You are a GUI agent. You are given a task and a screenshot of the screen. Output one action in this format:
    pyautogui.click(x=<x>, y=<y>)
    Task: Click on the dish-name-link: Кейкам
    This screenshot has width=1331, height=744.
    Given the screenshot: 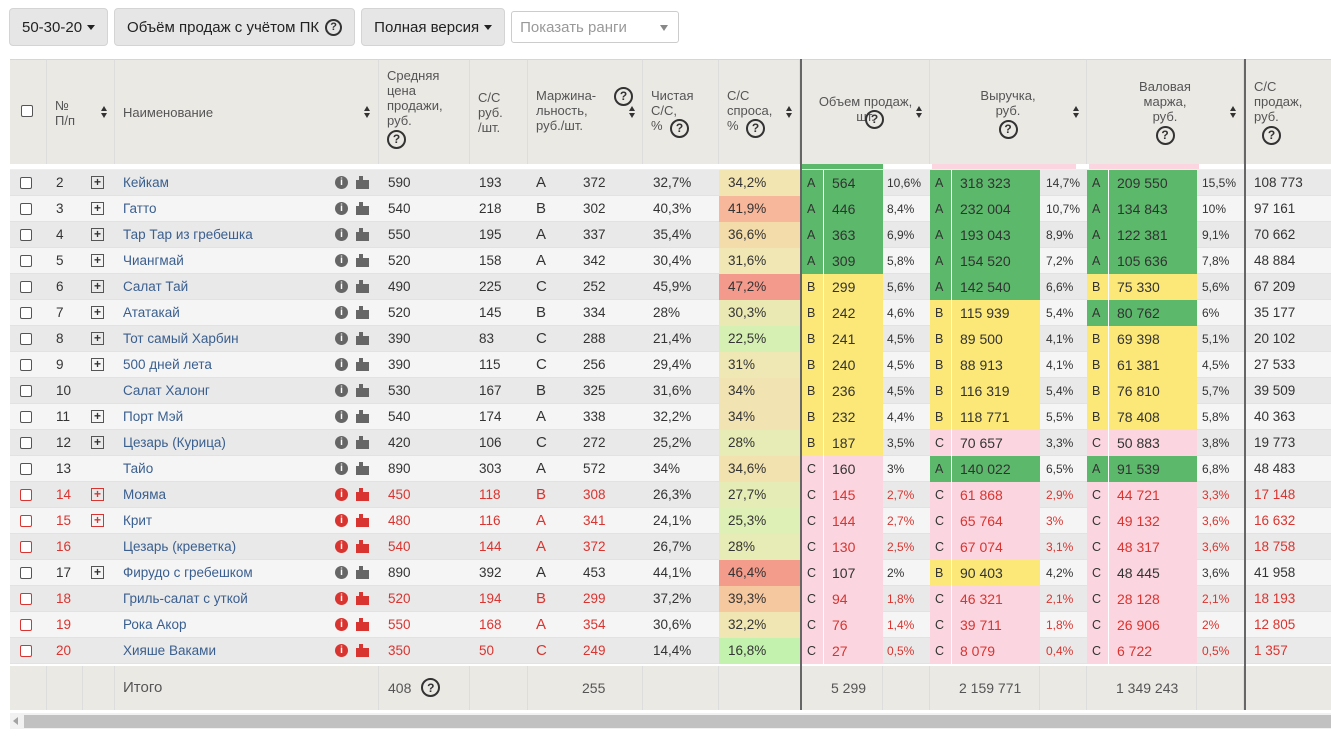 What is the action you would take?
    pyautogui.click(x=146, y=182)
    